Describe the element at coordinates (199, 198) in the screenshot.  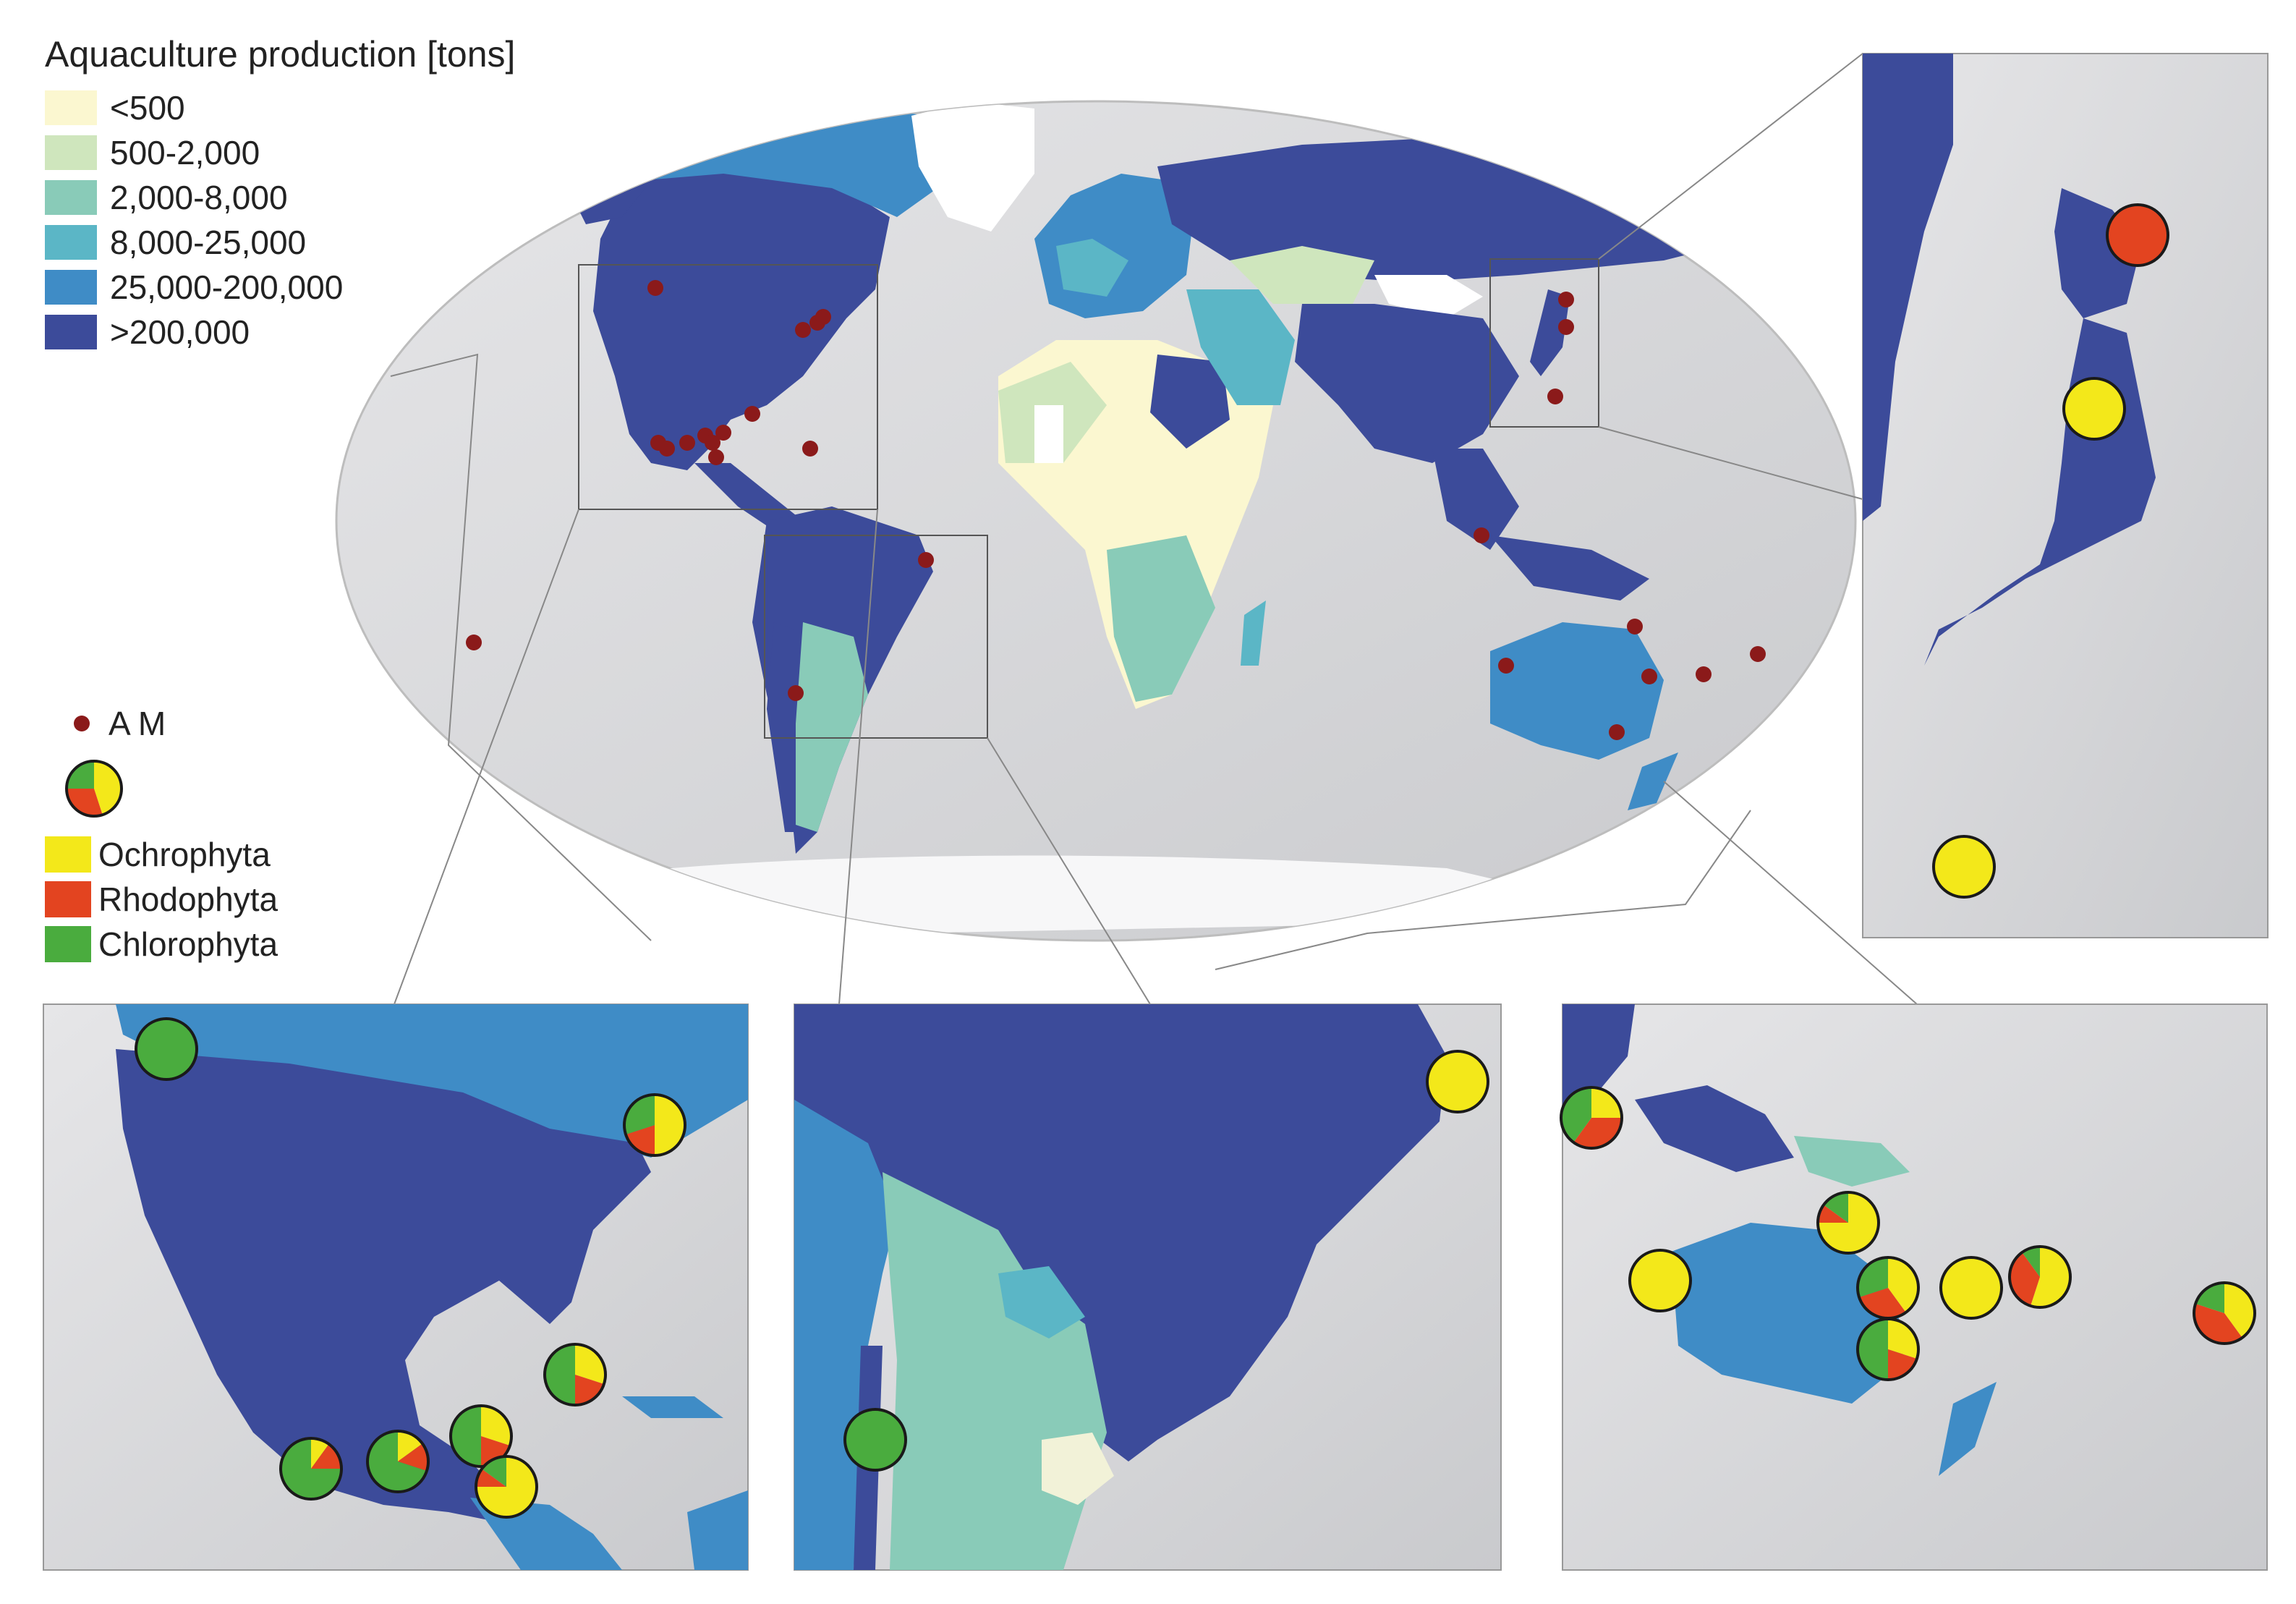
I see `legend-class-label: 2,000-8,000` at that location.